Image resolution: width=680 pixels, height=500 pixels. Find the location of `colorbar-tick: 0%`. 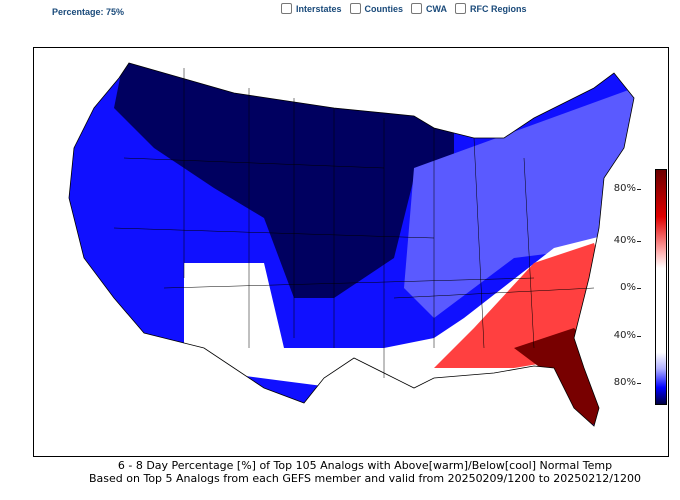

colorbar-tick: 0% is located at coordinates (630, 287).